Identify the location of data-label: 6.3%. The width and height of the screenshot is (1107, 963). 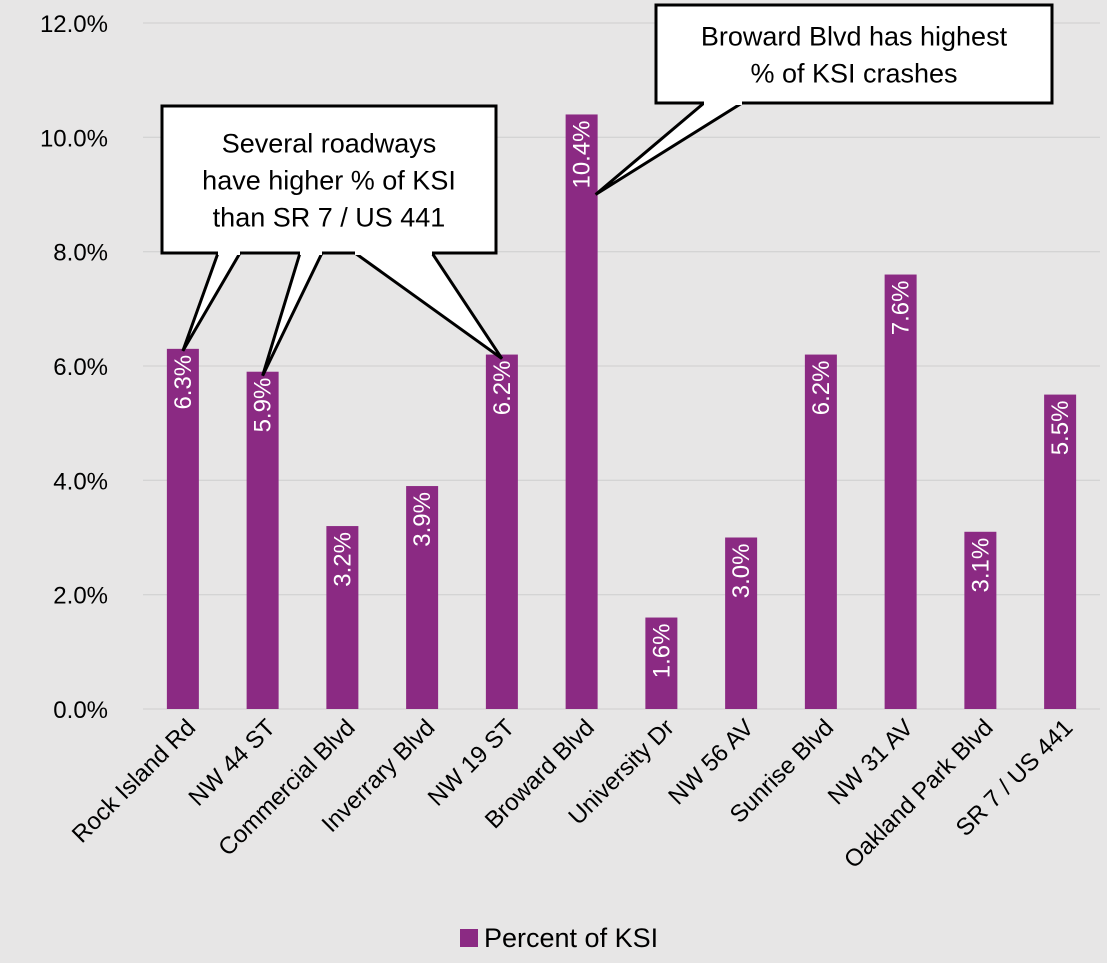
(183, 382).